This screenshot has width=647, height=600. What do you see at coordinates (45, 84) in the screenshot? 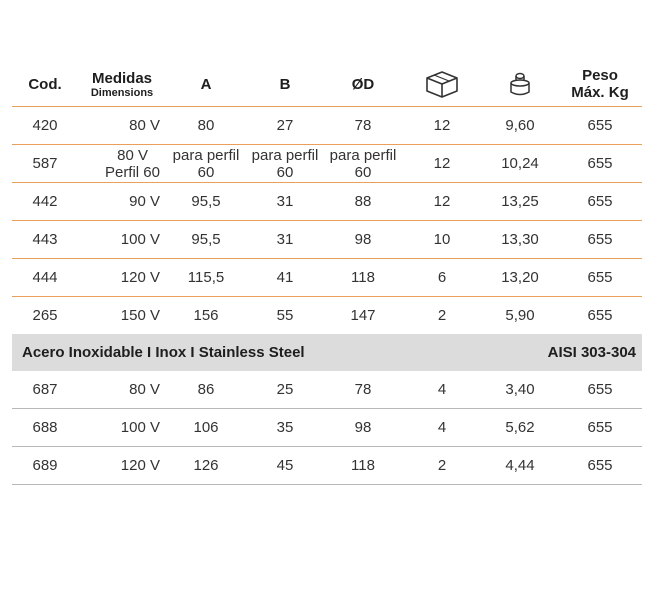
I see `header-cod: Cod.` at bounding box center [45, 84].